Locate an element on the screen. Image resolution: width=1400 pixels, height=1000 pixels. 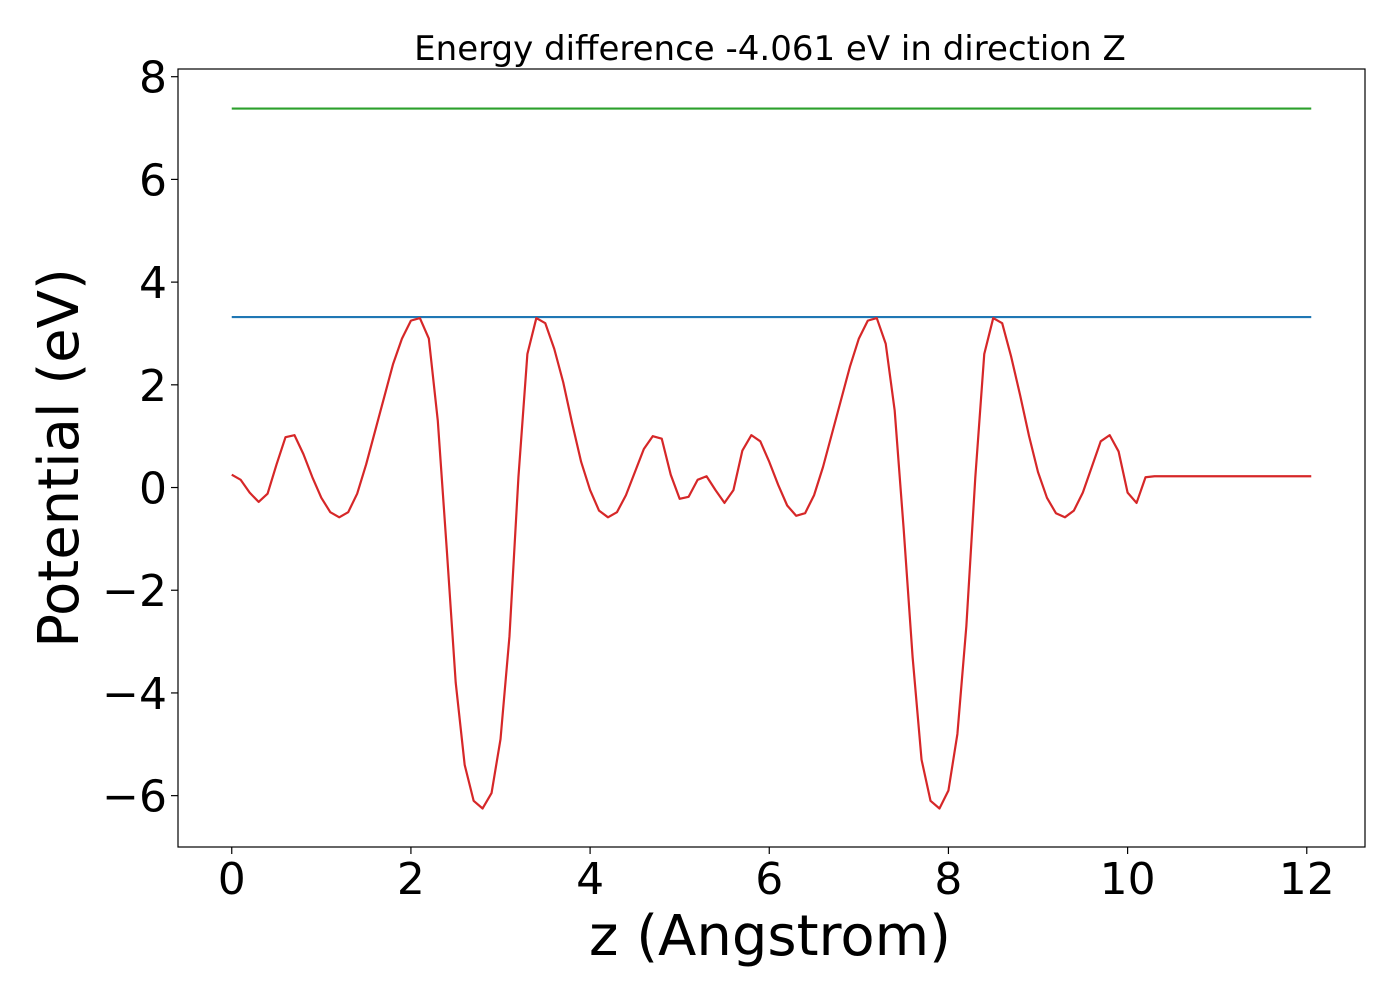
x-tick-label: 10 is located at coordinates (1128, 879).